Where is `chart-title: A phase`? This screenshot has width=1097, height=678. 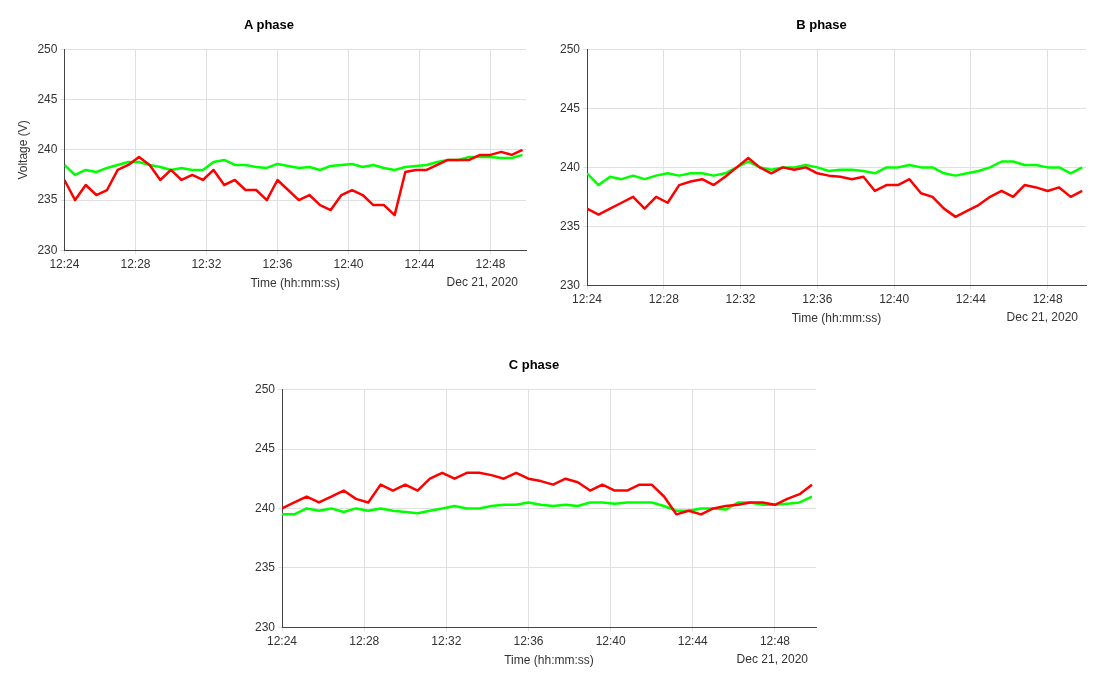
chart-title: A phase is located at coordinates (269, 25).